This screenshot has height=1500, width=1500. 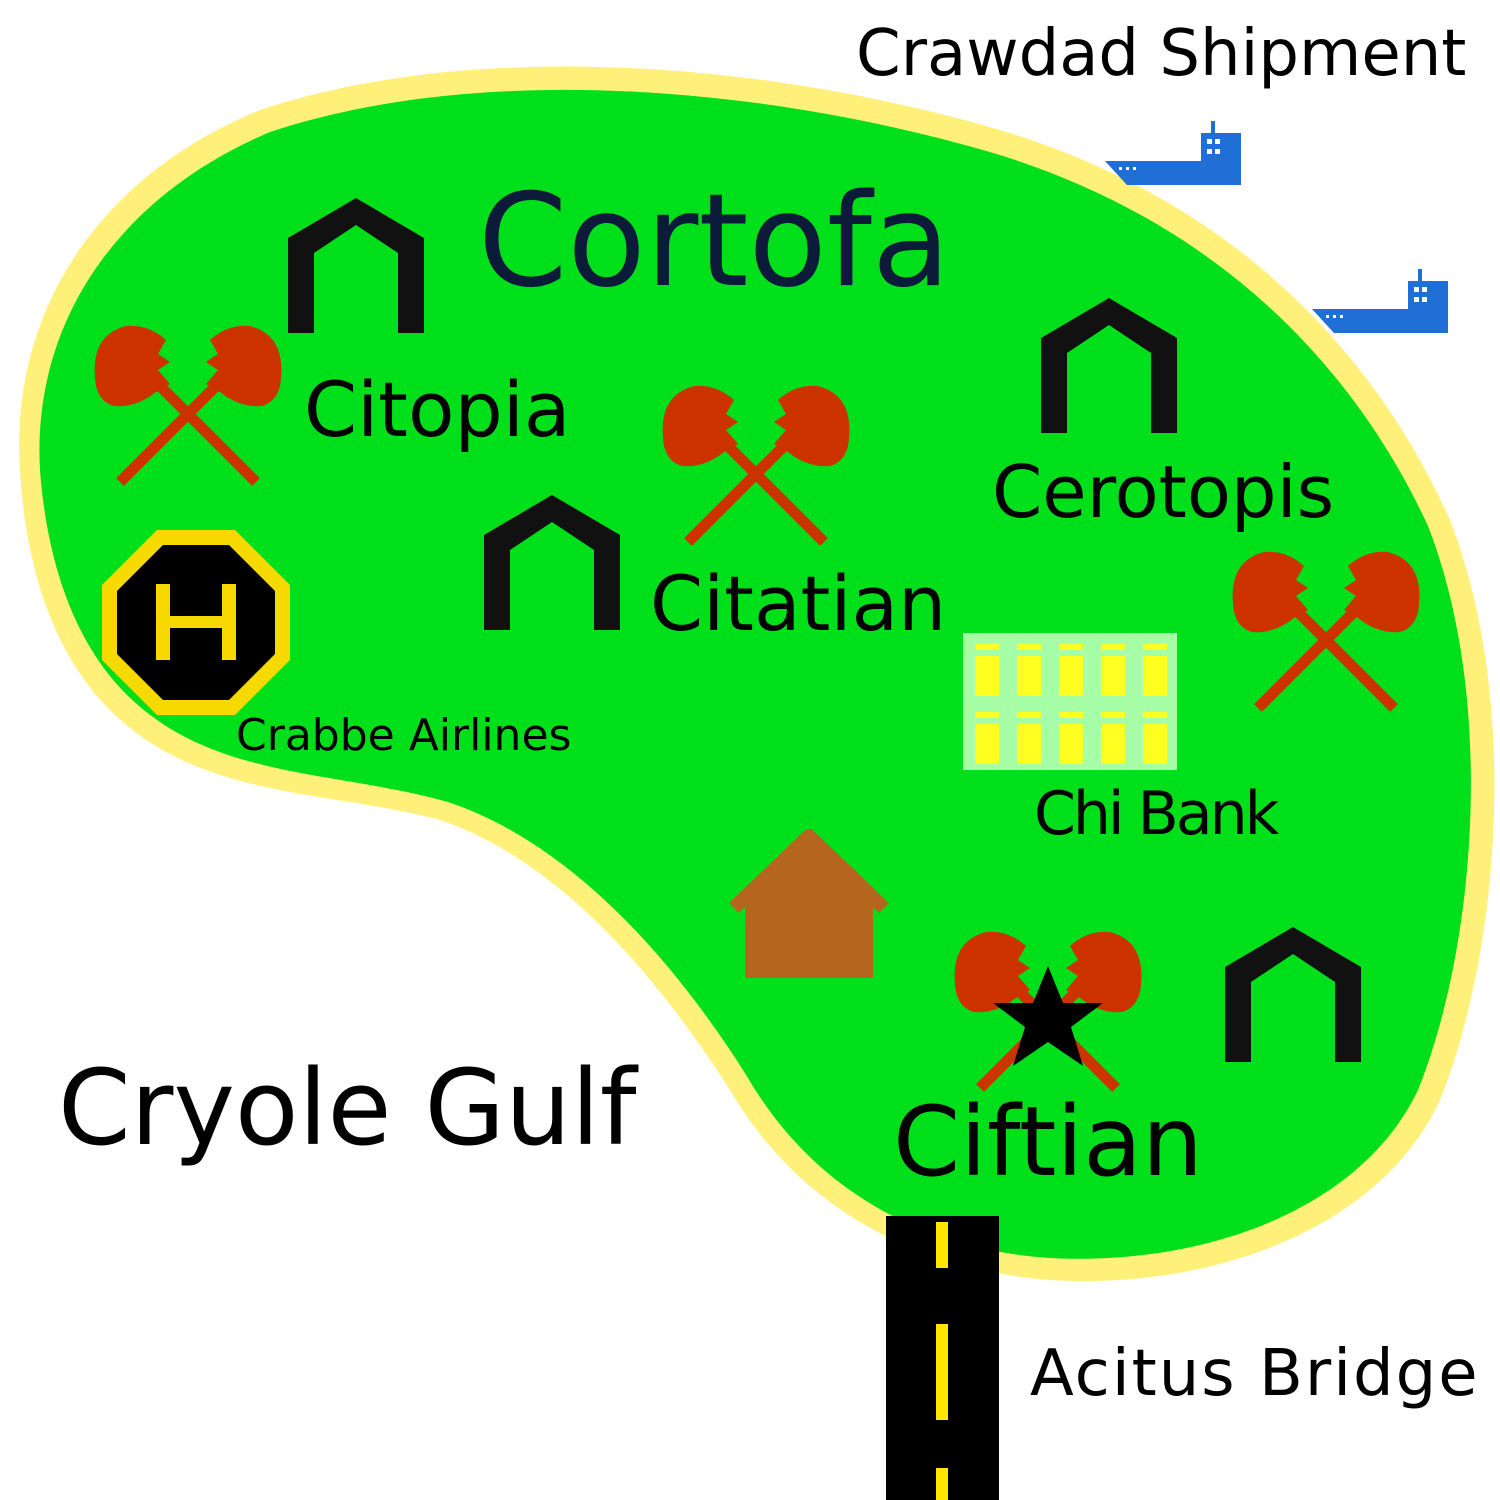 I want to click on city-label-ciftian: Ciftian, so click(x=1048, y=1142).